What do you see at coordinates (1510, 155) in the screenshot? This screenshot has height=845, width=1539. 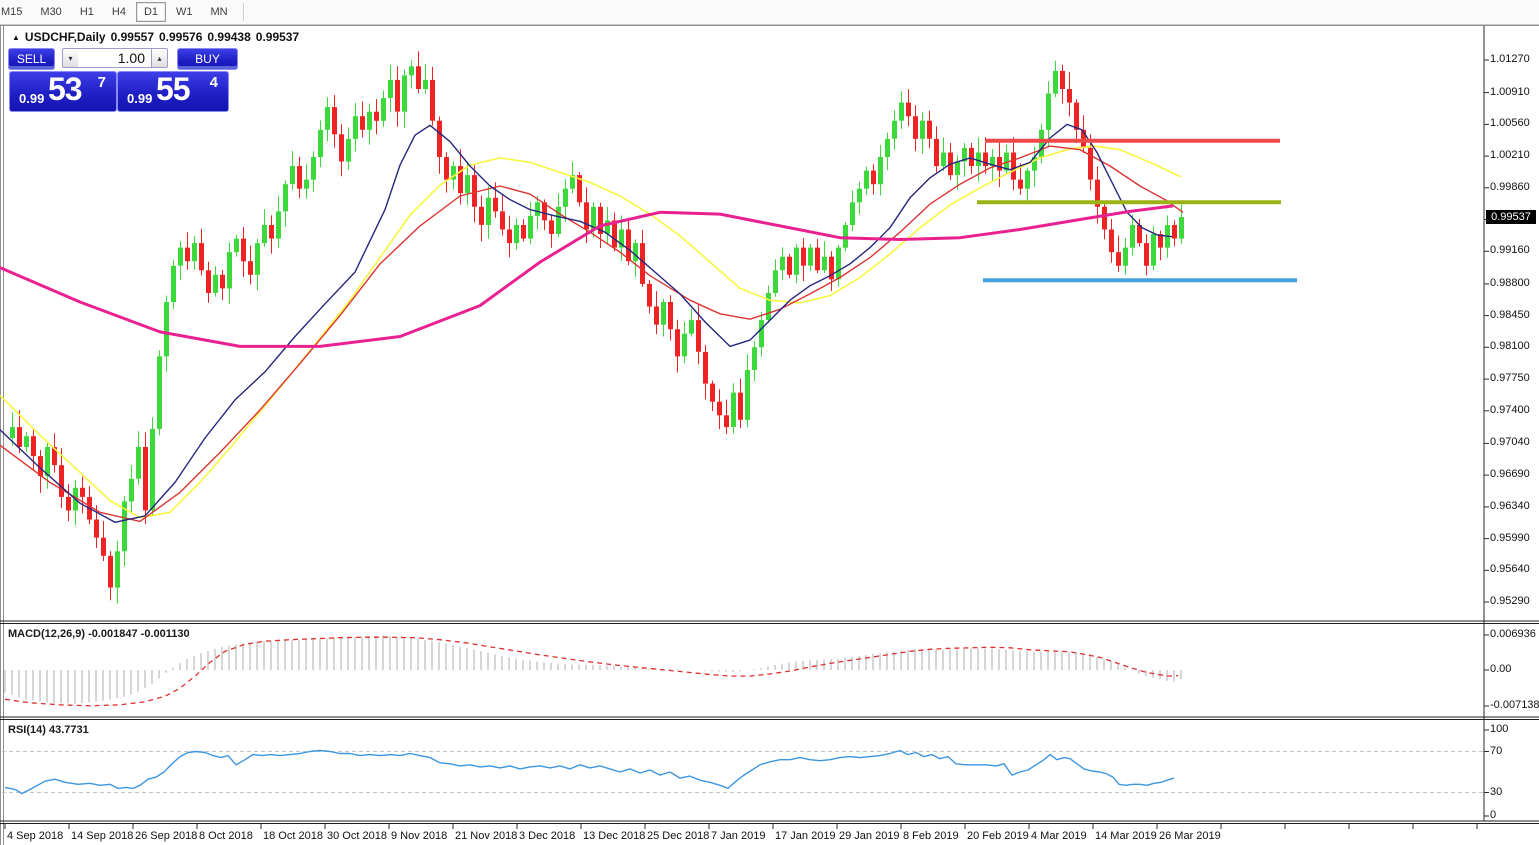 I see `price-tick-label: 1.00210` at bounding box center [1510, 155].